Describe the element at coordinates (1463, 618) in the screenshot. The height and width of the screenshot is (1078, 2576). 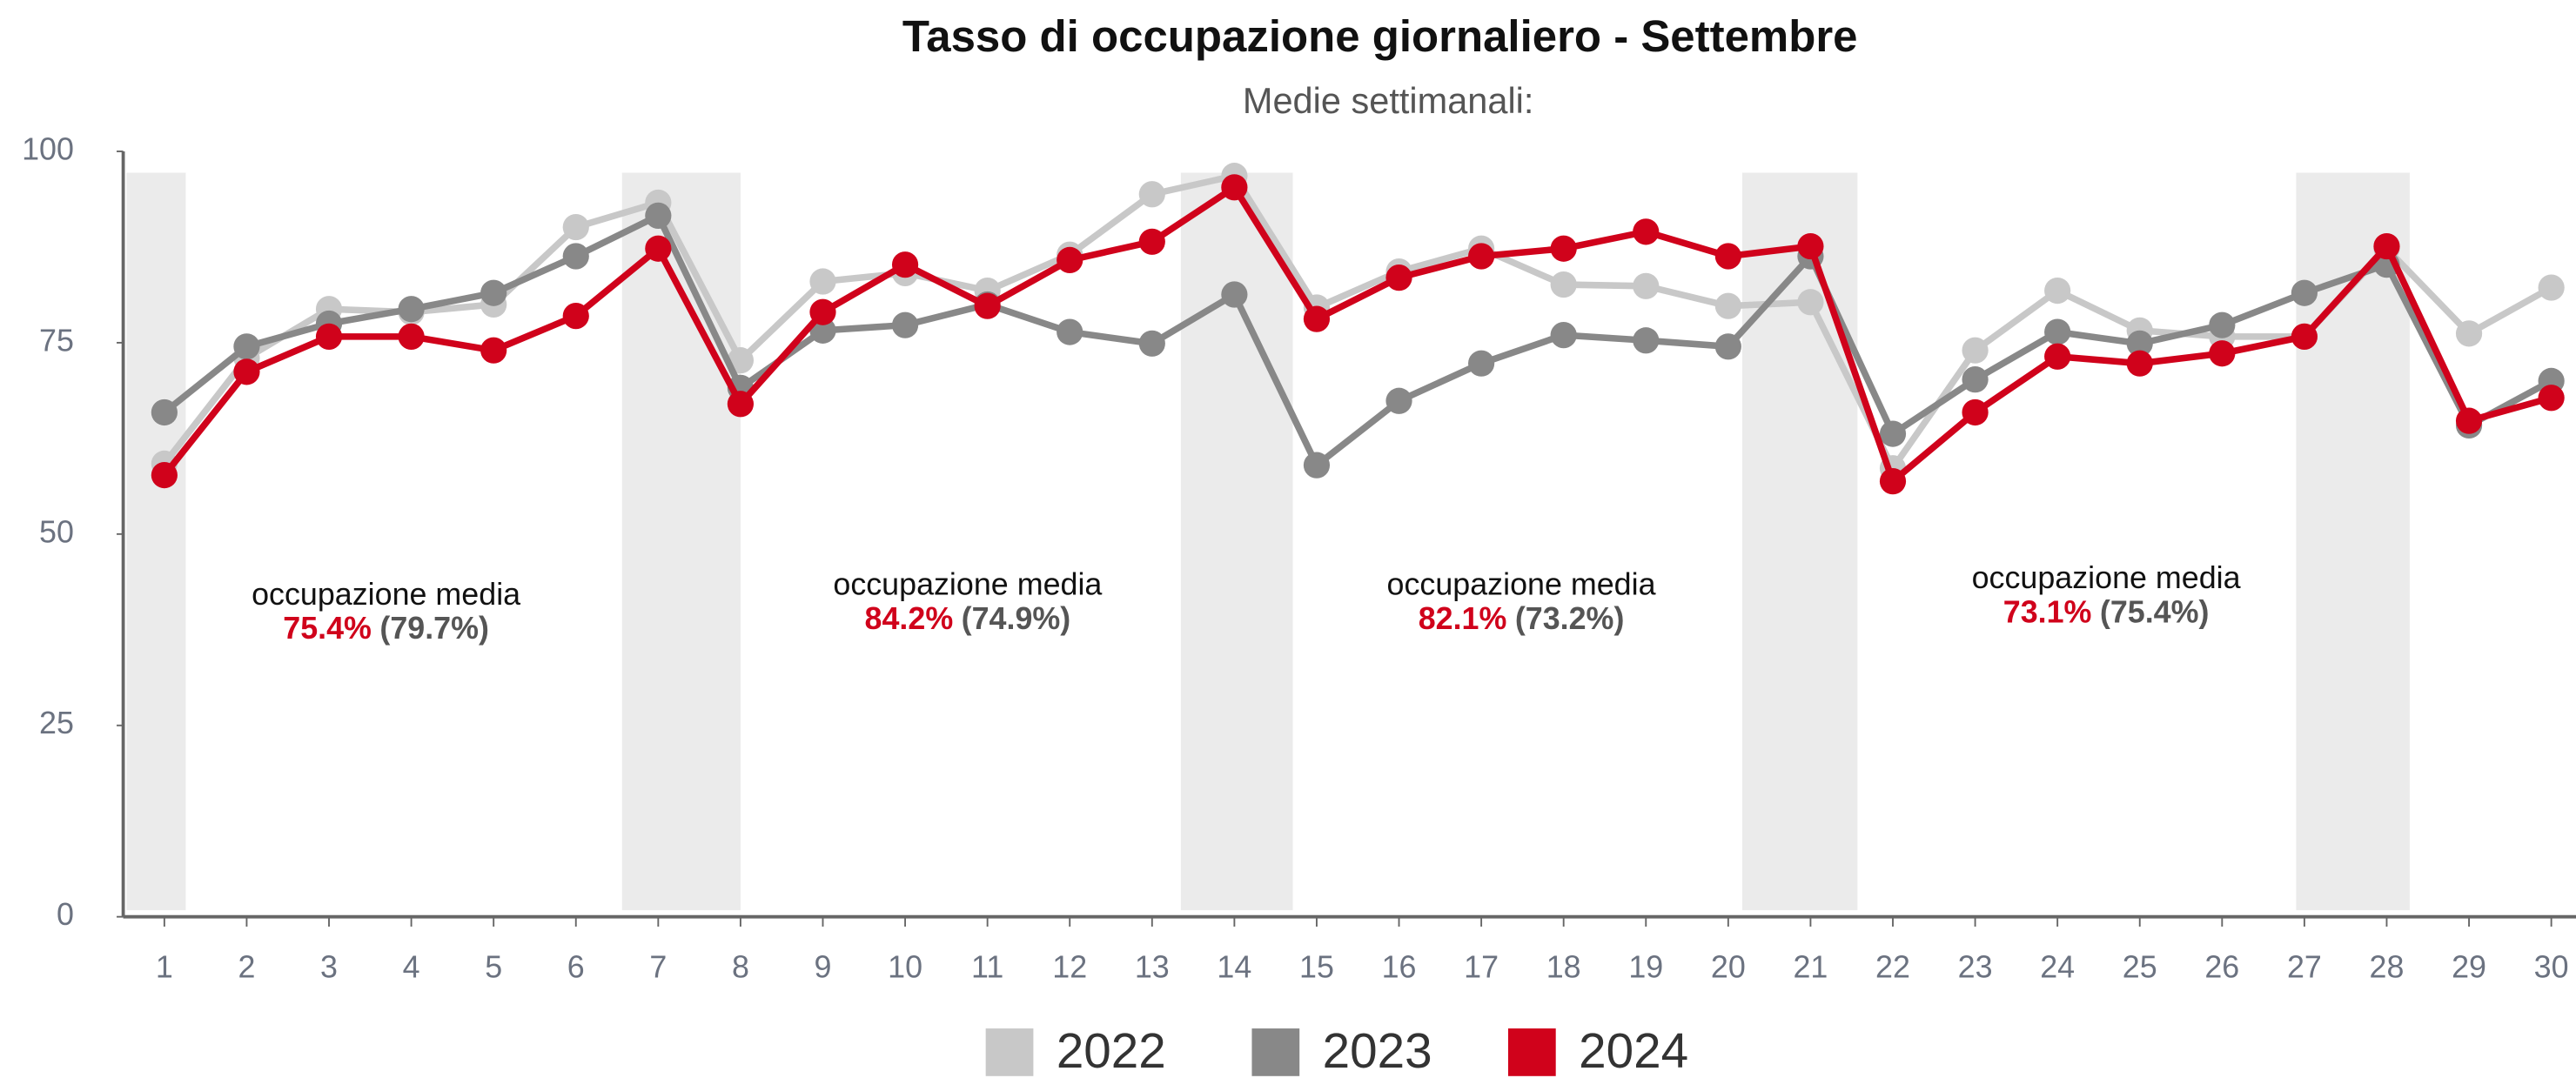
I see `current-average: 82.1%` at that location.